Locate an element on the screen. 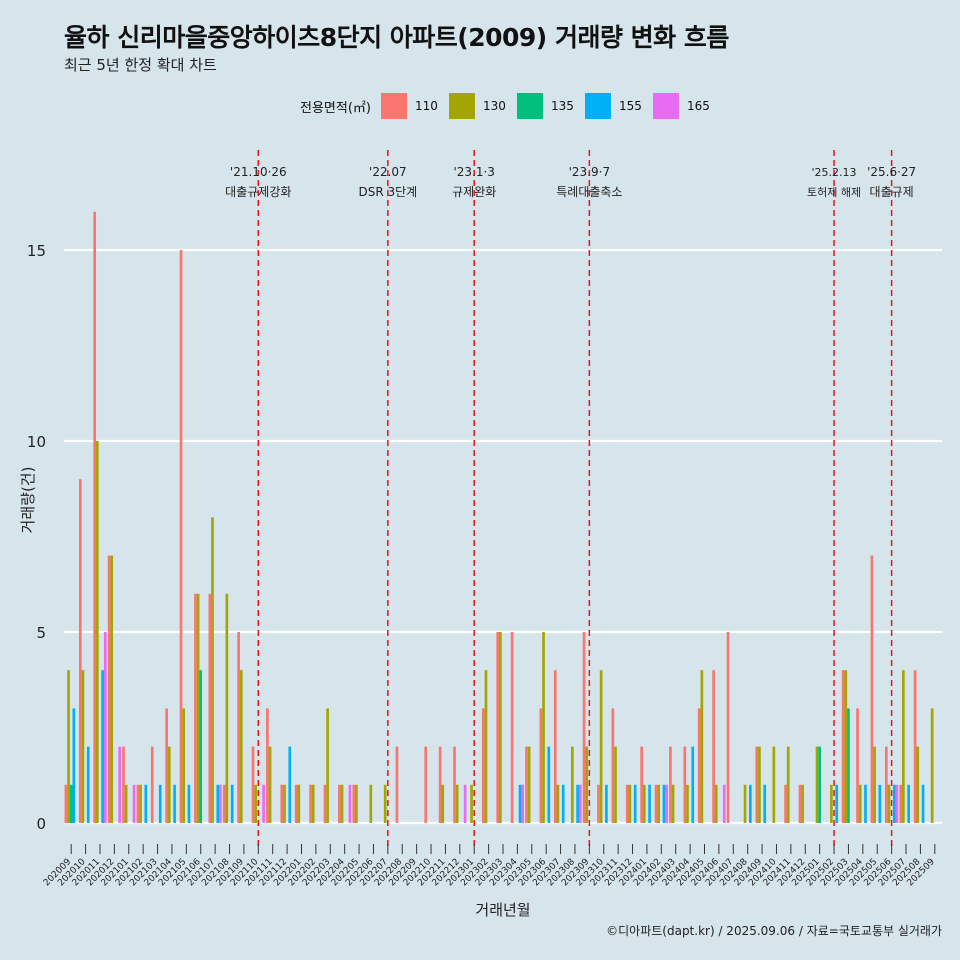  legend-item-110: 110 is located at coordinates (412, 106).